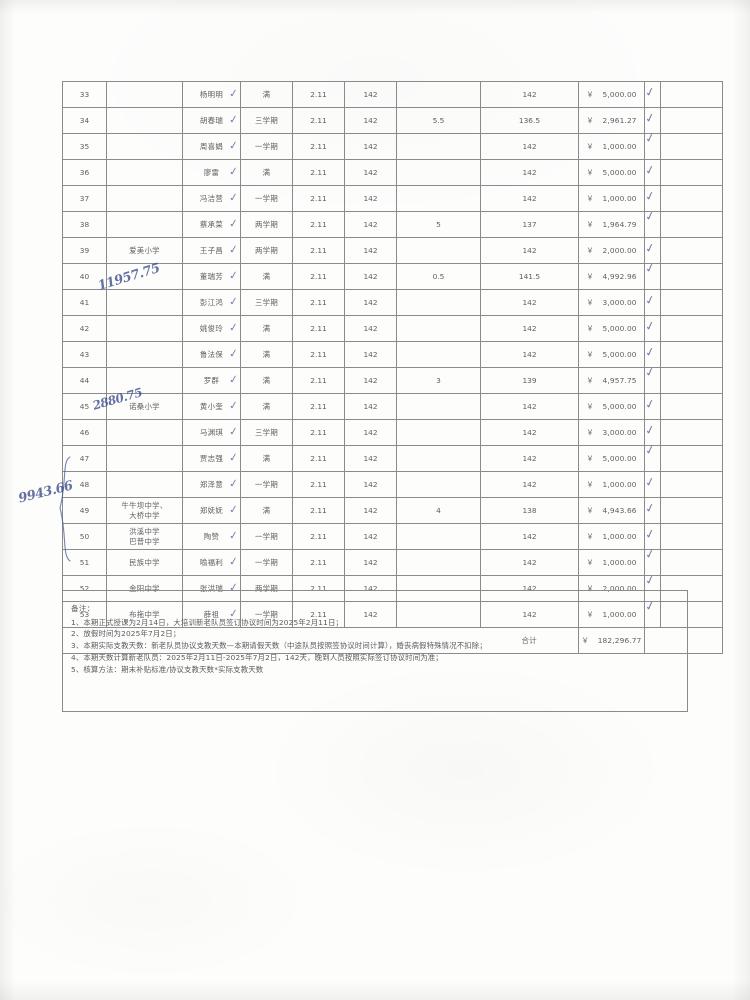  I want to click on table-row: 37 冯洁营 ✓ 一学期 2.11 142 142 ￥ 1,000.00 ✓, so click(392, 198).